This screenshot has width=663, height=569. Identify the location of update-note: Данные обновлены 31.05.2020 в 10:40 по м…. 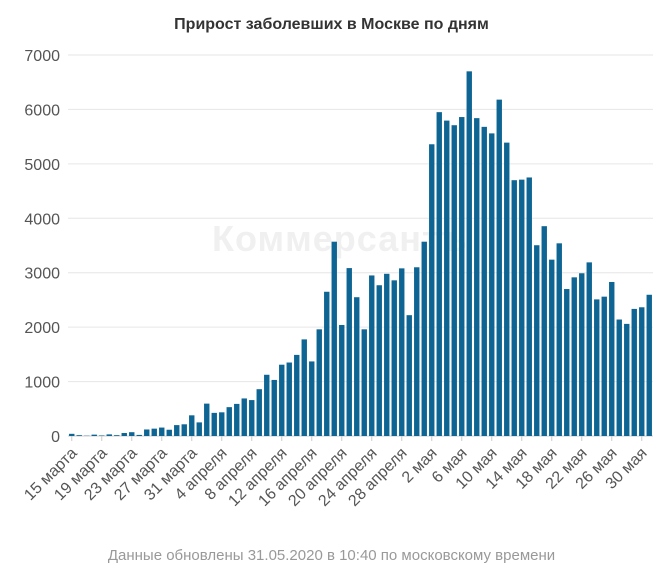
(331, 555).